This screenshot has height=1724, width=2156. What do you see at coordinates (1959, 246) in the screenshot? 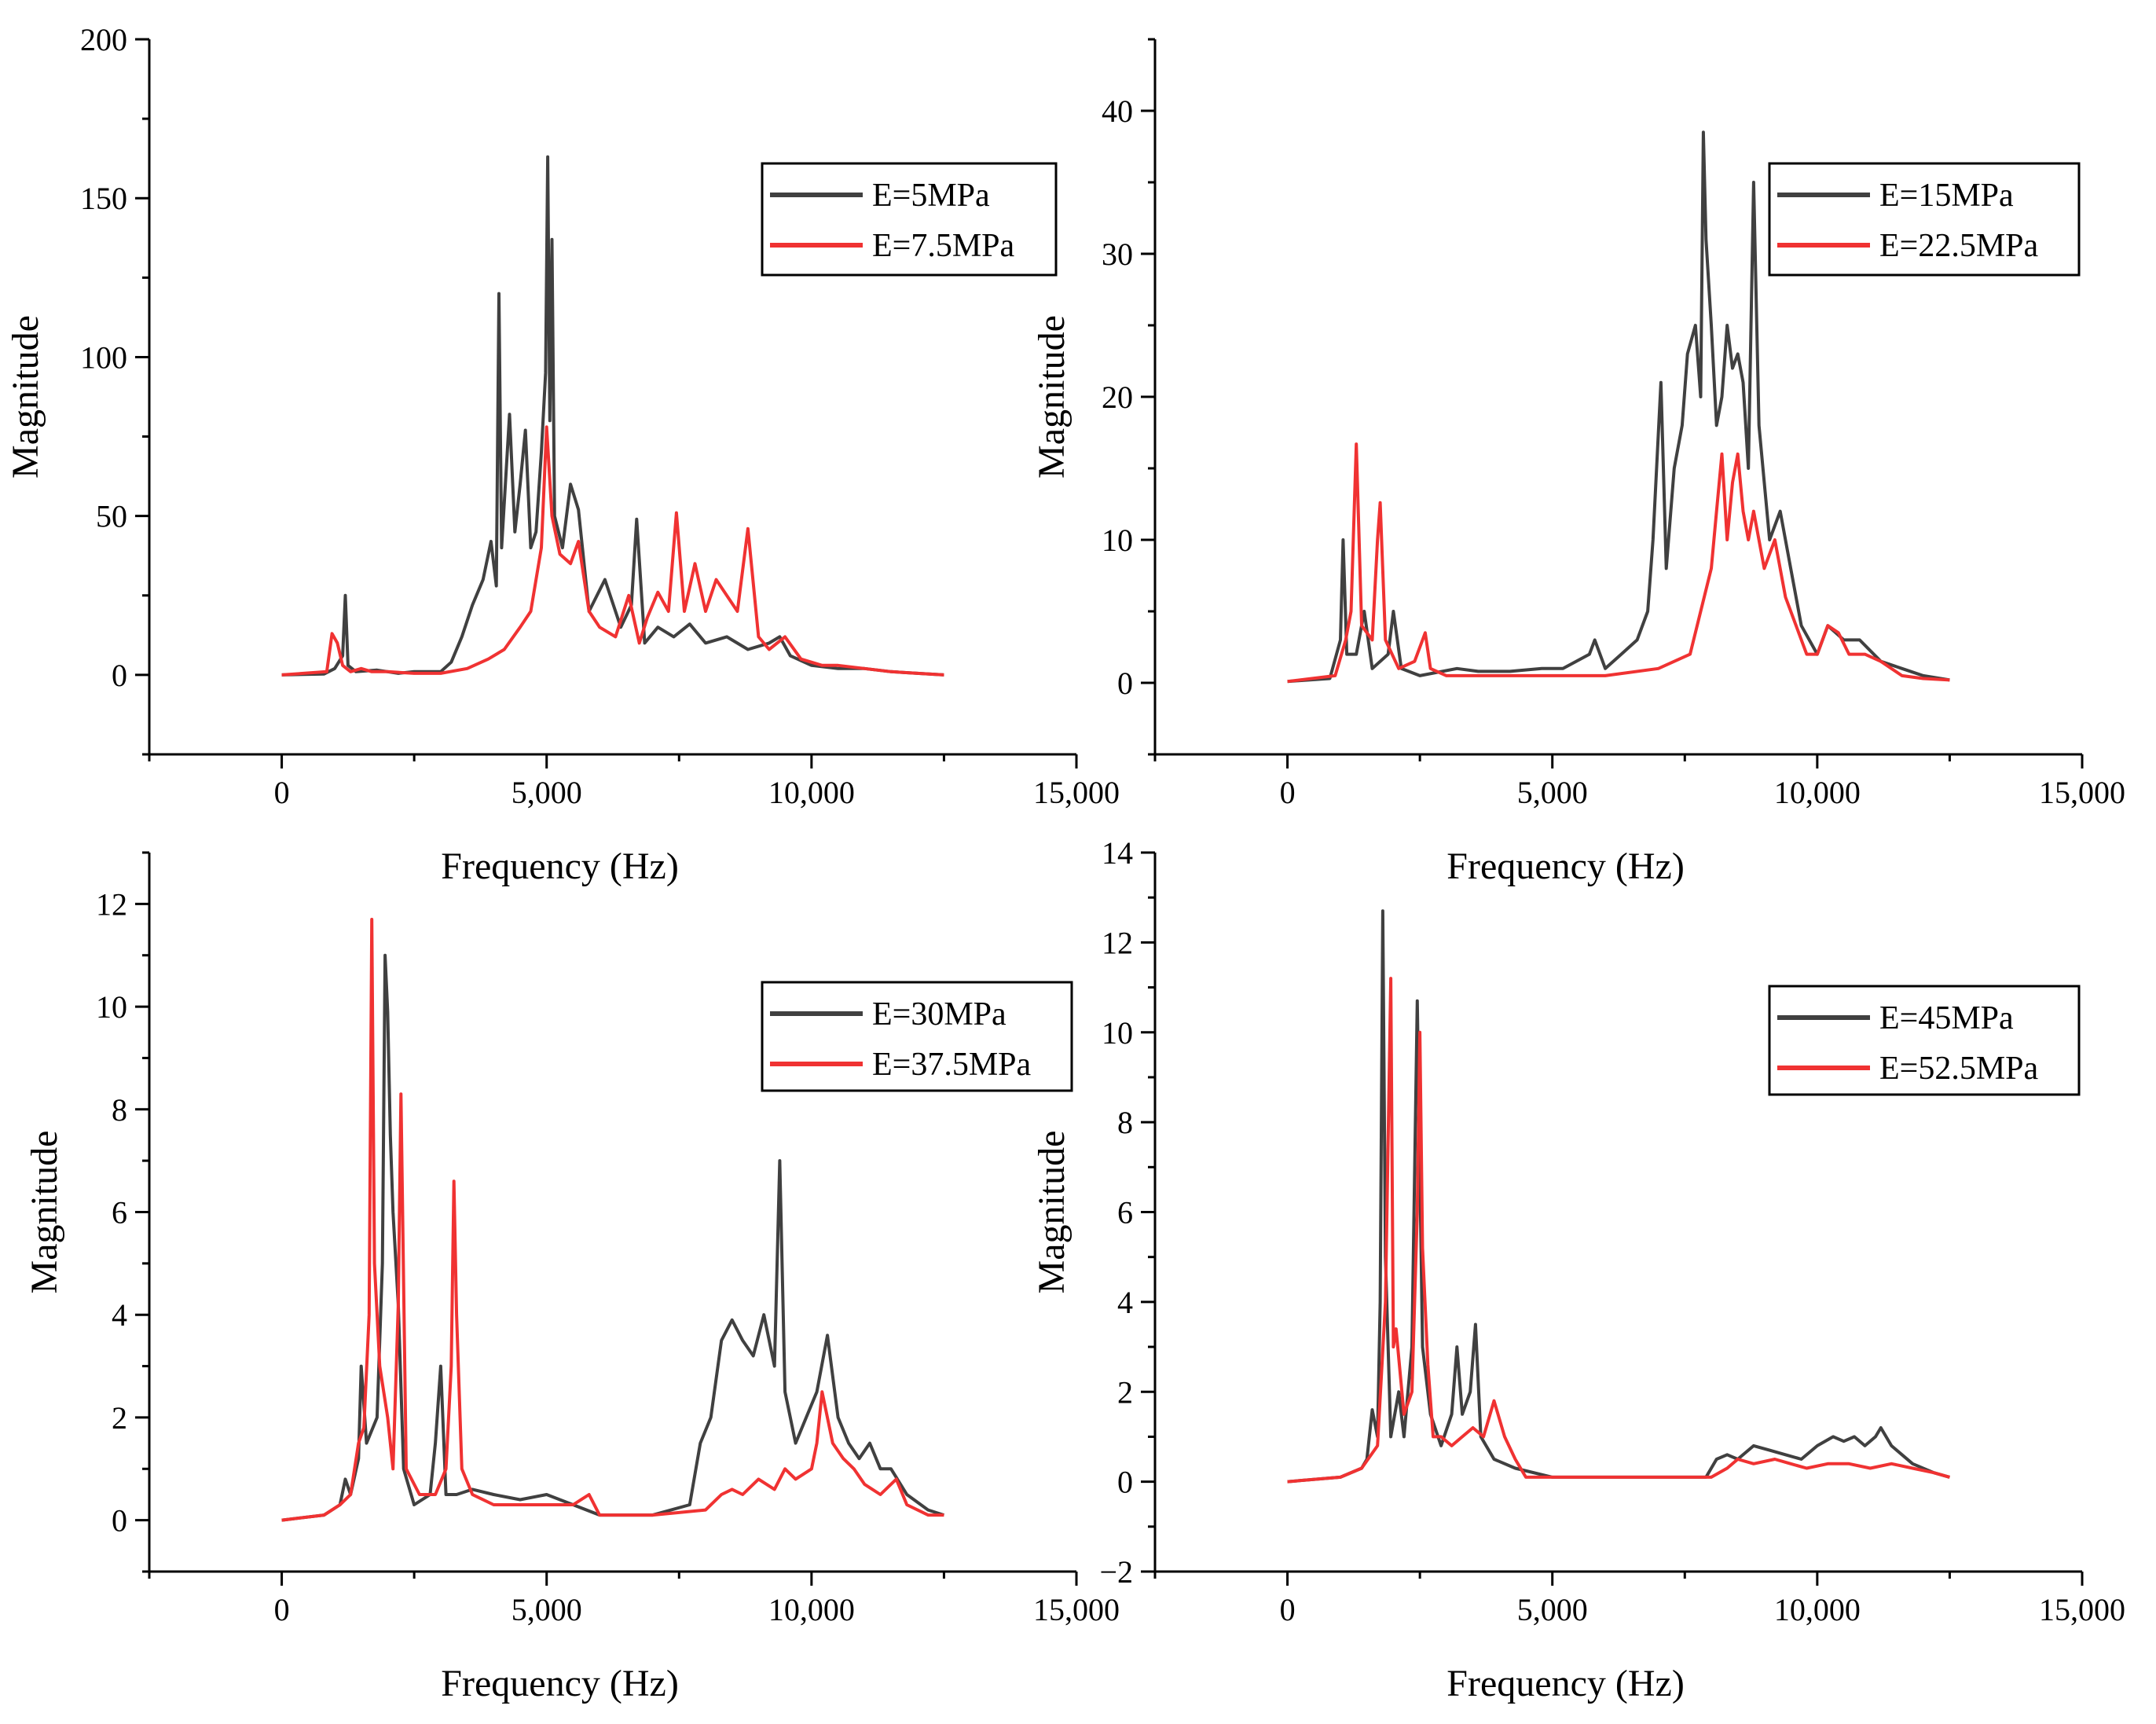
I see `legend-label: E=22.5MPa` at bounding box center [1959, 246].